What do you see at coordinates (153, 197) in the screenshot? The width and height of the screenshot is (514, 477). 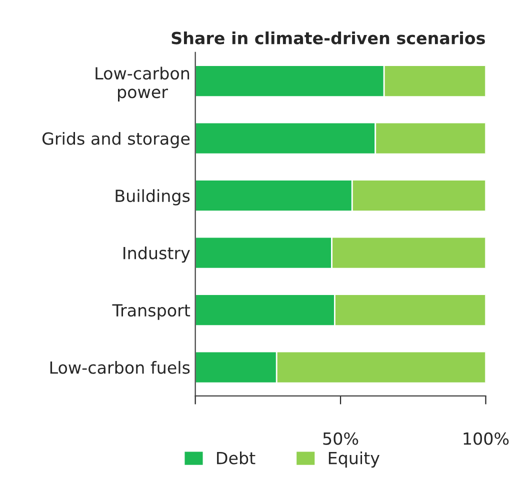 I see `y-tick-label: Buildings` at bounding box center [153, 197].